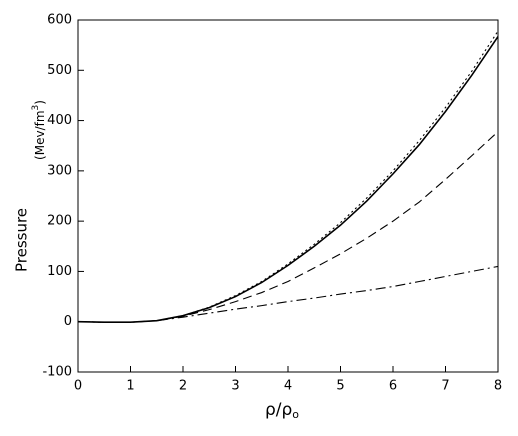 The width and height of the screenshot is (518, 436). I want to click on x-tick-label: 6, so click(393, 386).